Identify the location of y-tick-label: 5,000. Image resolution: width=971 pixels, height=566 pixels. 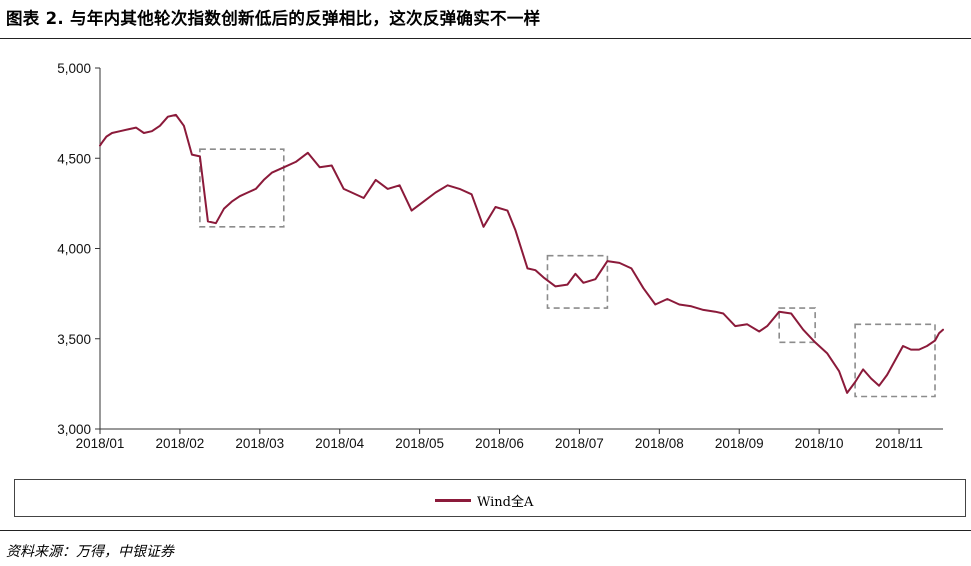
(74, 68).